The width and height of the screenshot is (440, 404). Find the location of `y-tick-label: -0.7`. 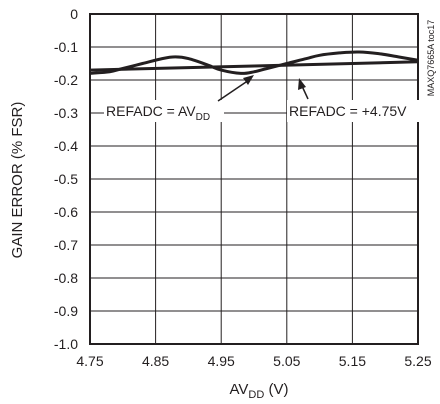

y-tick-label: -0.7 is located at coordinates (66, 245).